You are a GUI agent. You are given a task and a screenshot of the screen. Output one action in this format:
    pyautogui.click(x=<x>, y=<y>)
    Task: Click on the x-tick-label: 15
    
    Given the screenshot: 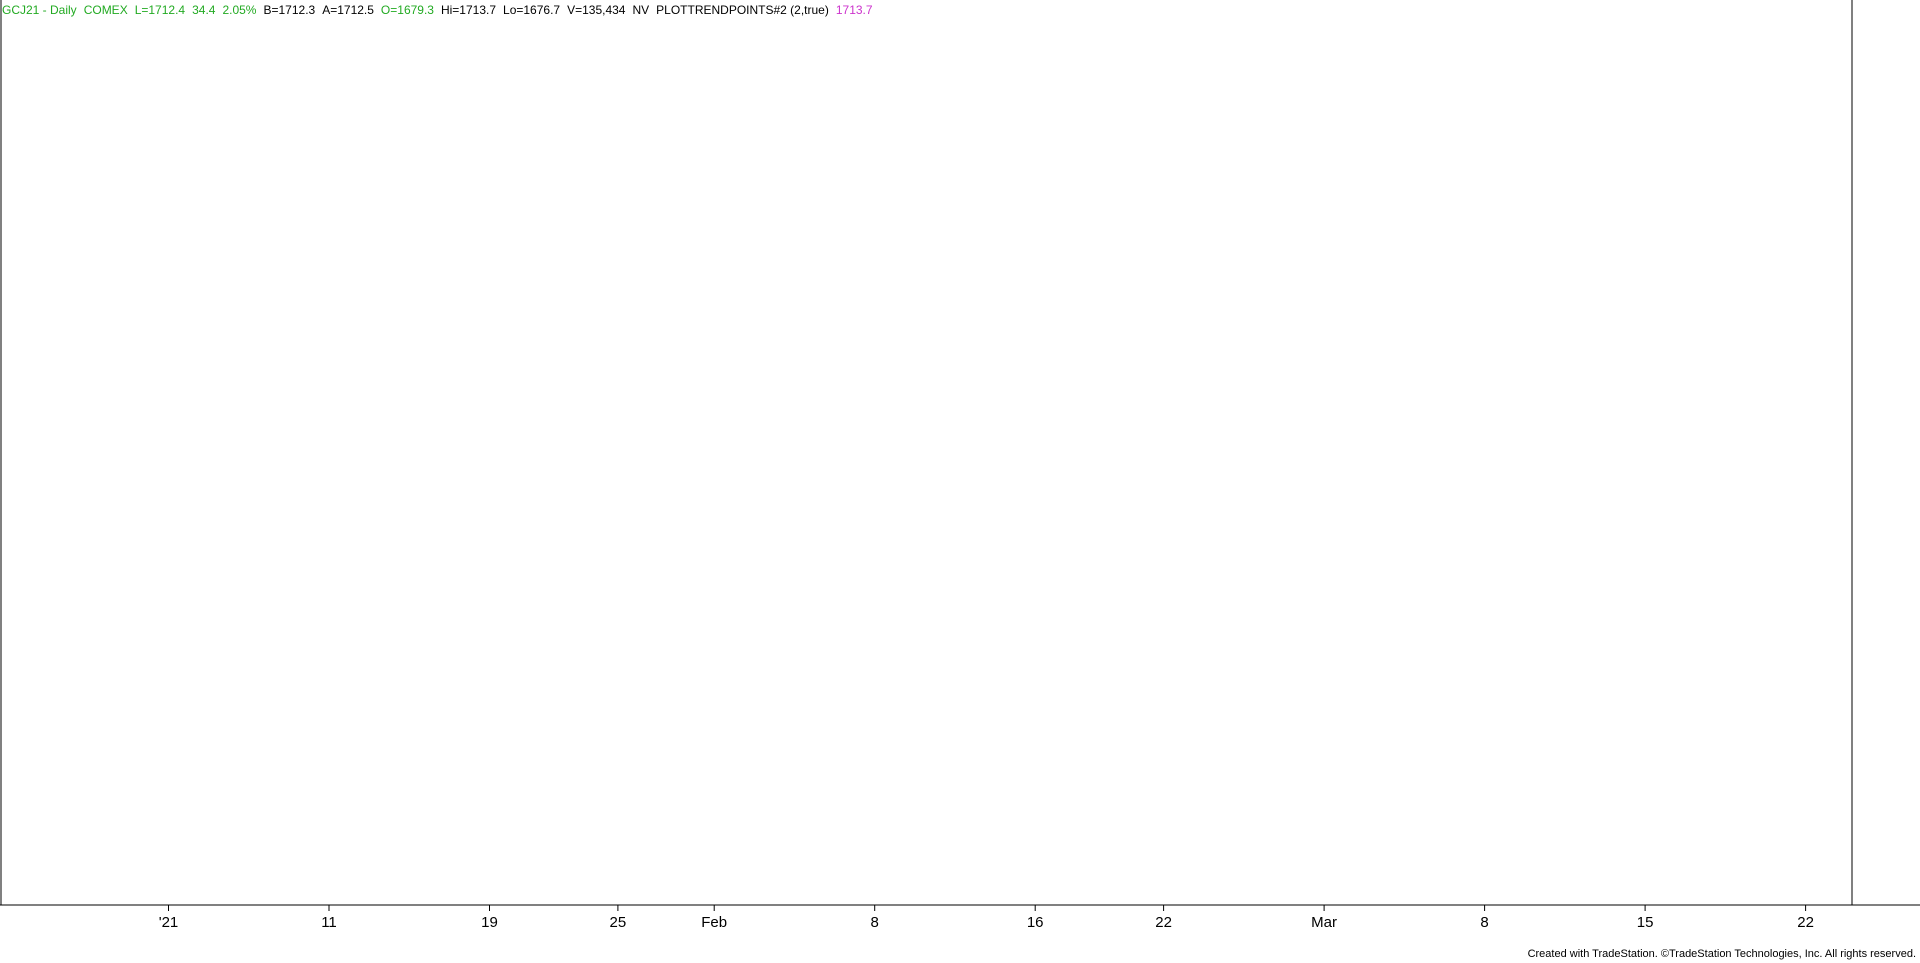 What is the action you would take?
    pyautogui.click(x=1645, y=922)
    